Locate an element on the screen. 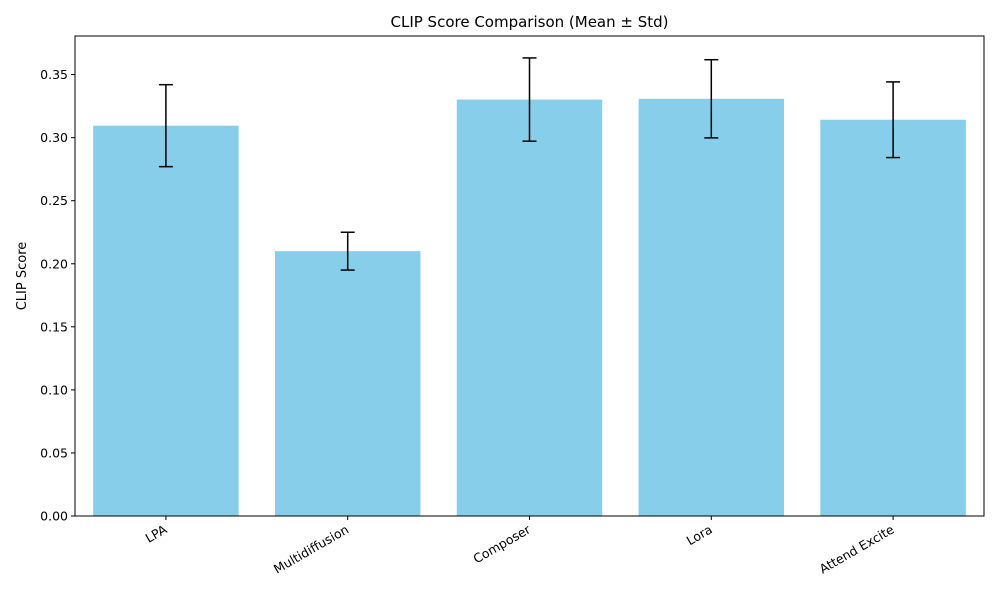 The width and height of the screenshot is (1000, 600). y-tick-label: 0.00 is located at coordinates (54, 516).